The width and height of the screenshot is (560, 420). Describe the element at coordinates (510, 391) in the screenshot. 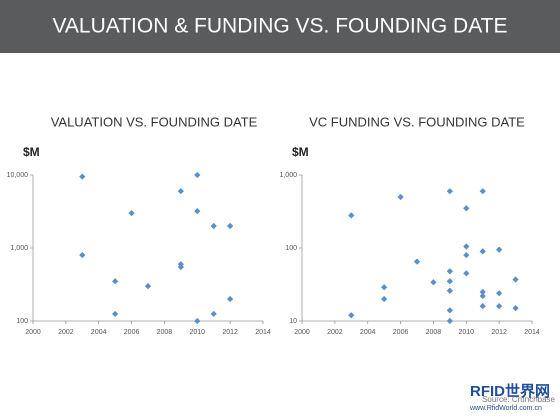

I see `watermark: RFID世界网` at that location.